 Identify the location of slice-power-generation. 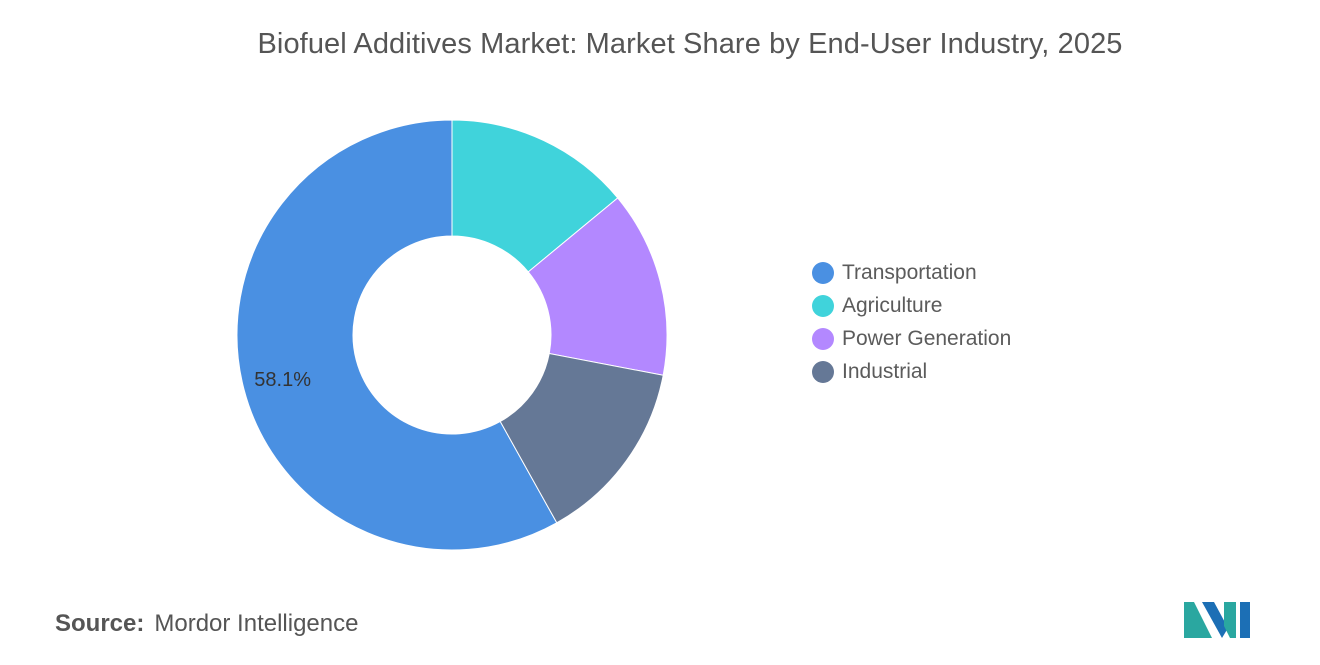
(597, 286).